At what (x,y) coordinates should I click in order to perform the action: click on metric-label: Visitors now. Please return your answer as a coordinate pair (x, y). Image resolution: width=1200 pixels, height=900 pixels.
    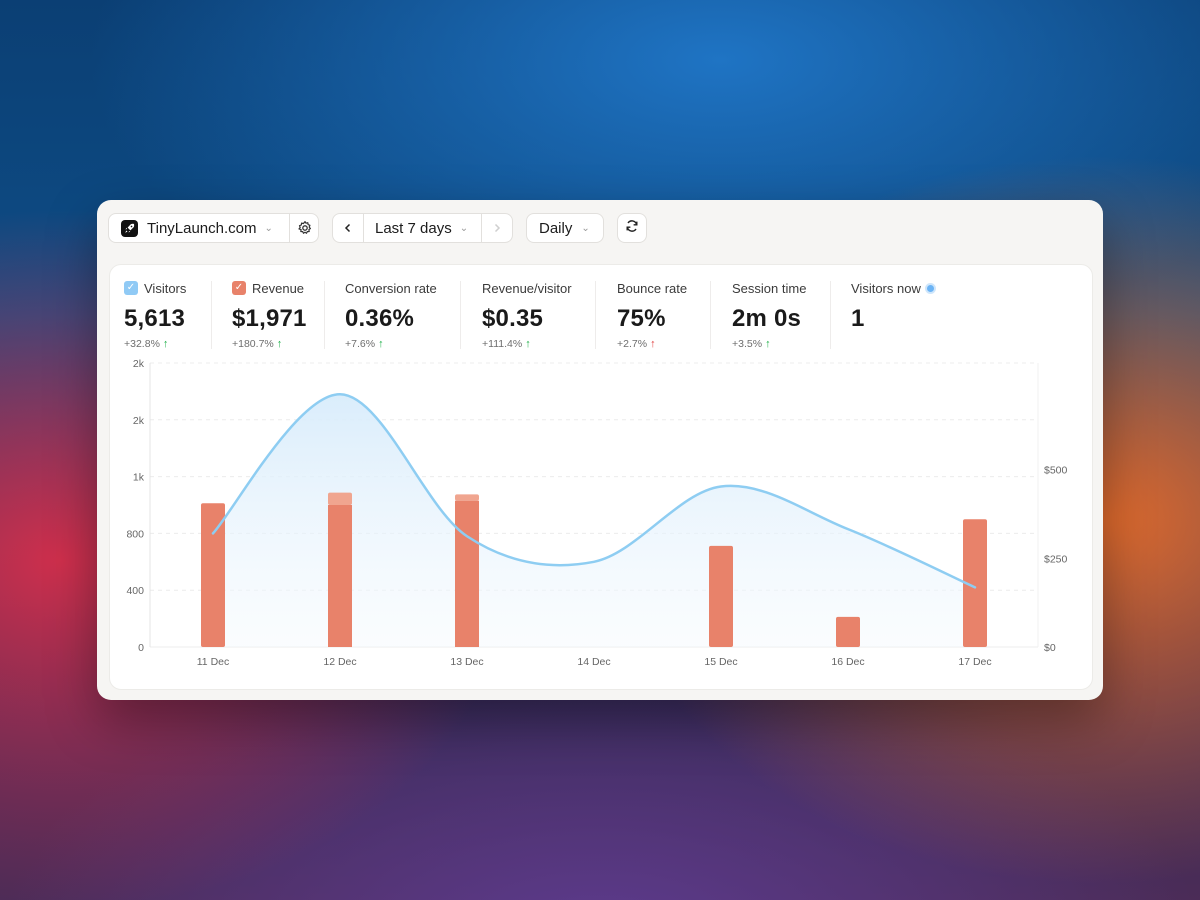
    Looking at the image, I should click on (886, 288).